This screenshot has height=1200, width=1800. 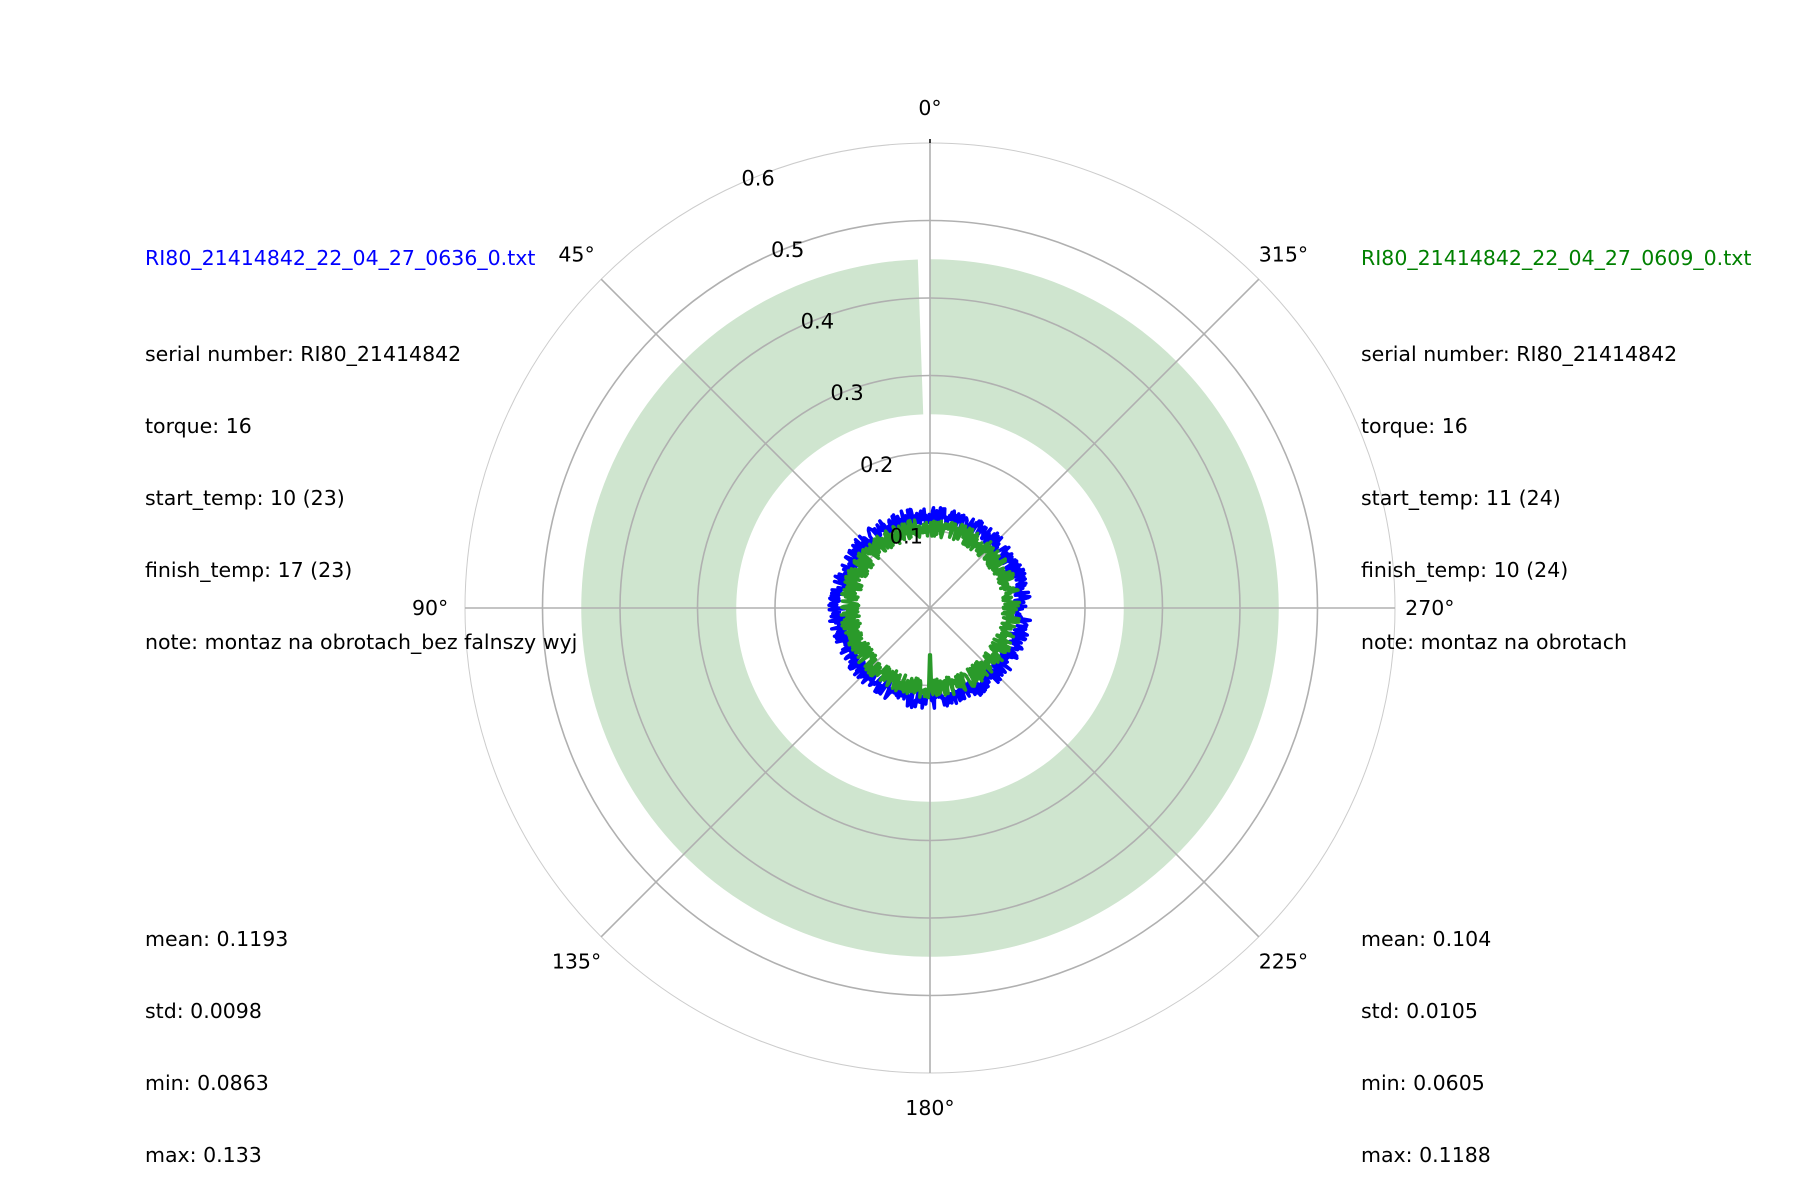 What do you see at coordinates (1494, 642) in the screenshot?
I see `right-note: note: montaz na obrotach` at bounding box center [1494, 642].